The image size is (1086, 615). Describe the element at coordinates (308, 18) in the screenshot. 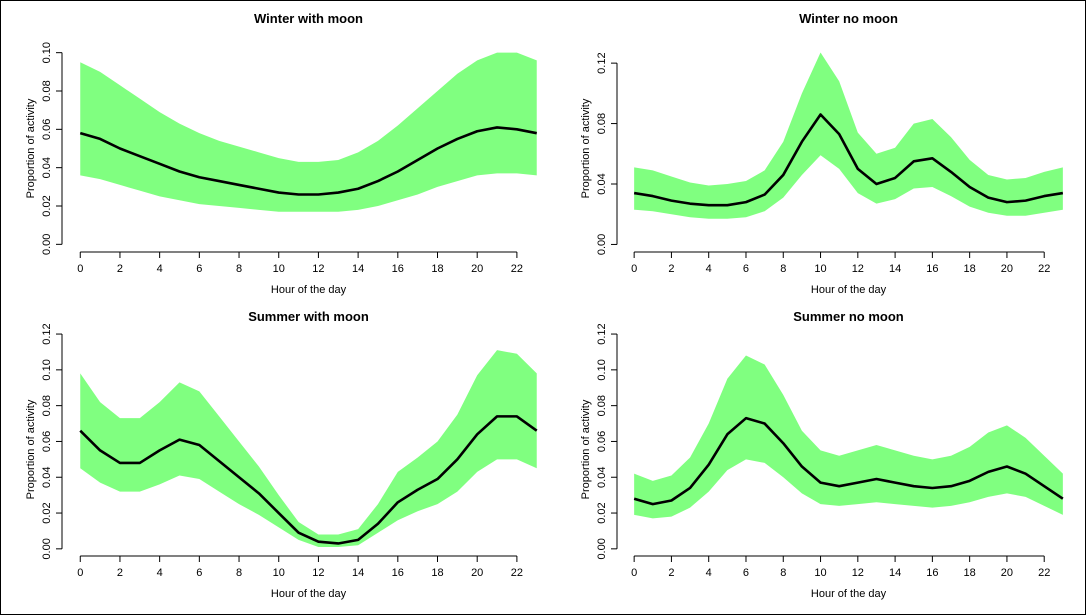

I see `panel-title: Winter with moon` at that location.